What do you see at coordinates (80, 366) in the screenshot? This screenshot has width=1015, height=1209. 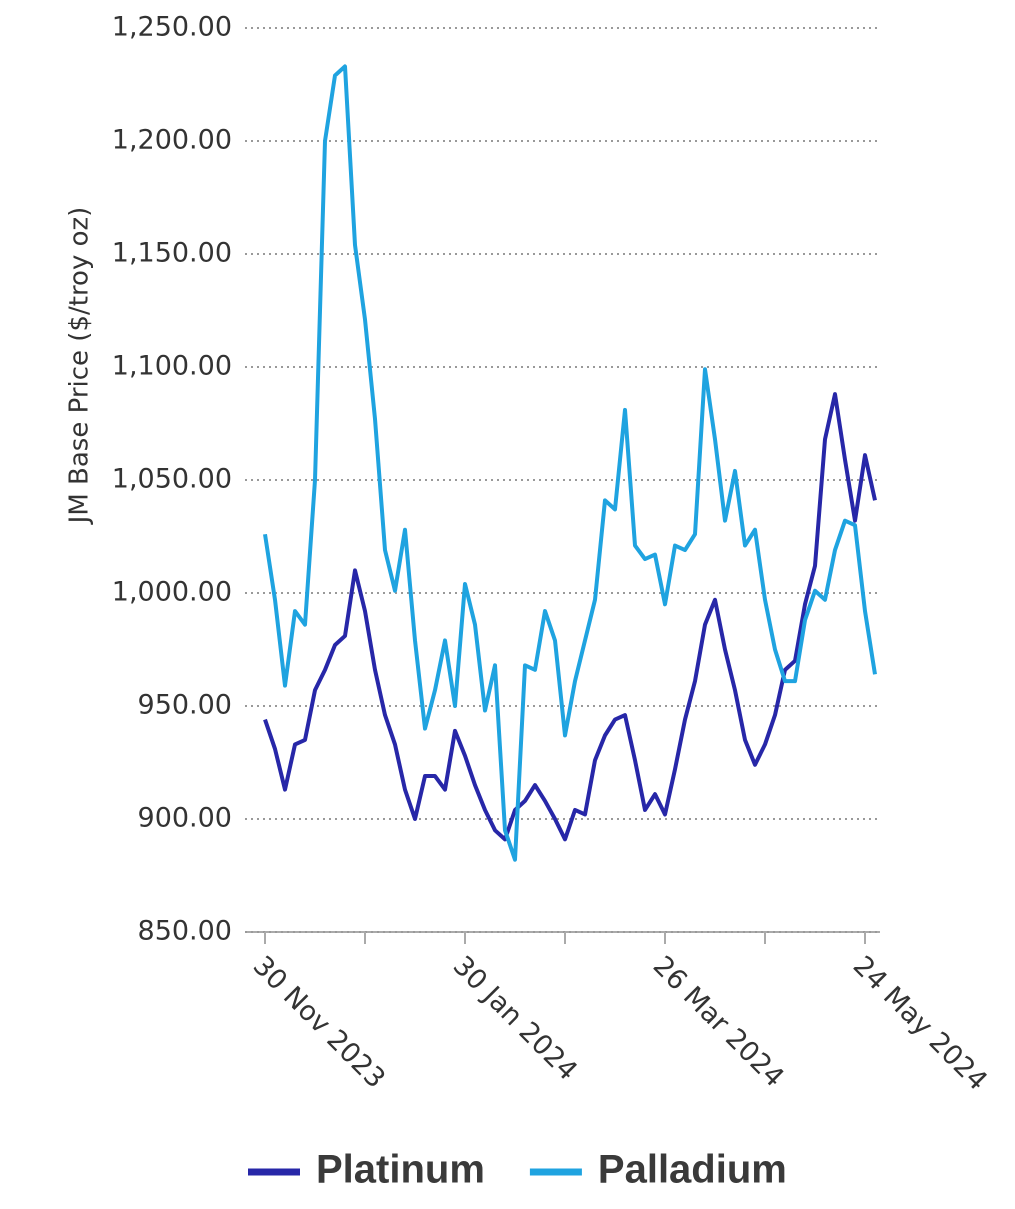 I see `y-axis-label: JM Base Price ($/troy oz)` at bounding box center [80, 366].